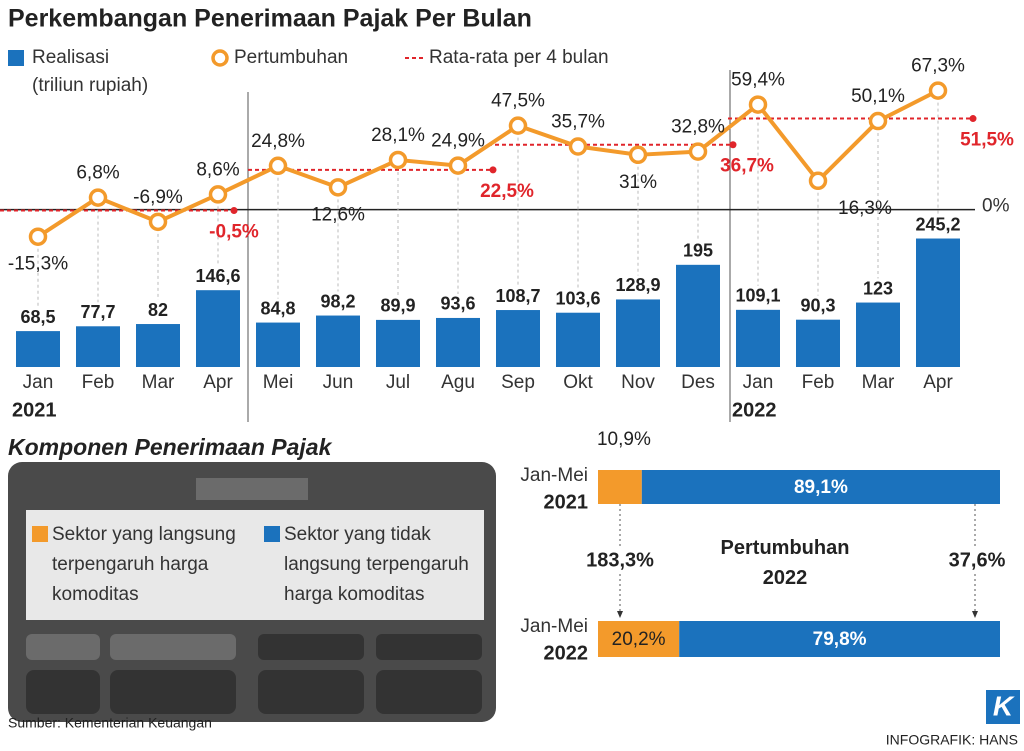 The height and width of the screenshot is (751, 1024). What do you see at coordinates (519, 57) in the screenshot?
I see `legend-label: Rata-rata per 4 bulan` at bounding box center [519, 57].